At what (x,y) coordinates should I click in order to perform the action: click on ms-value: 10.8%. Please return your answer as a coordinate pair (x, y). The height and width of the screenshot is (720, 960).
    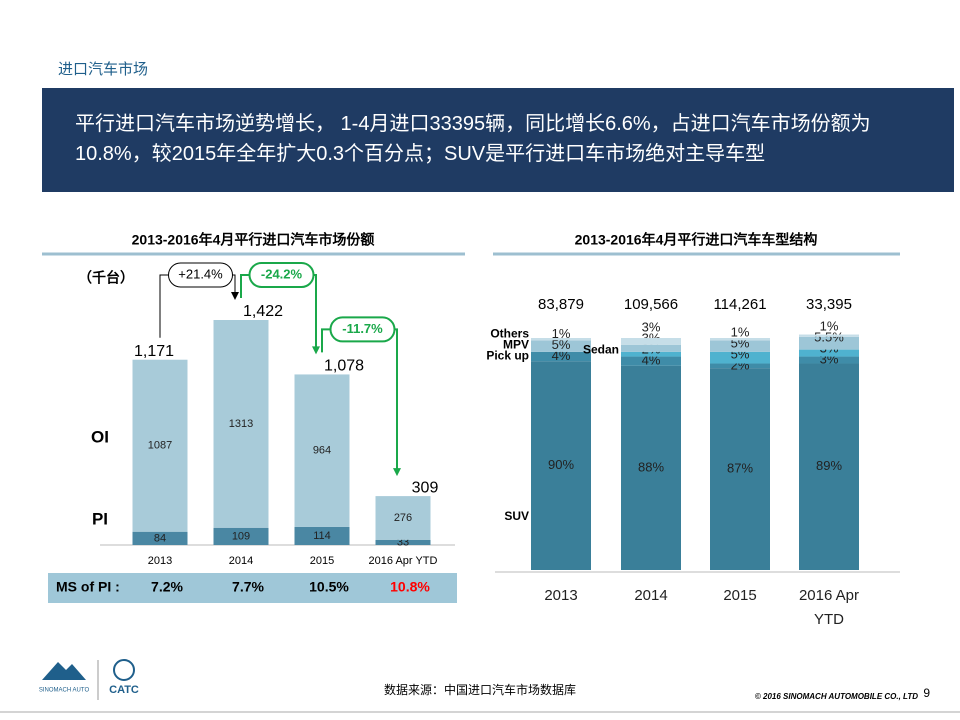
    Looking at the image, I should click on (410, 587).